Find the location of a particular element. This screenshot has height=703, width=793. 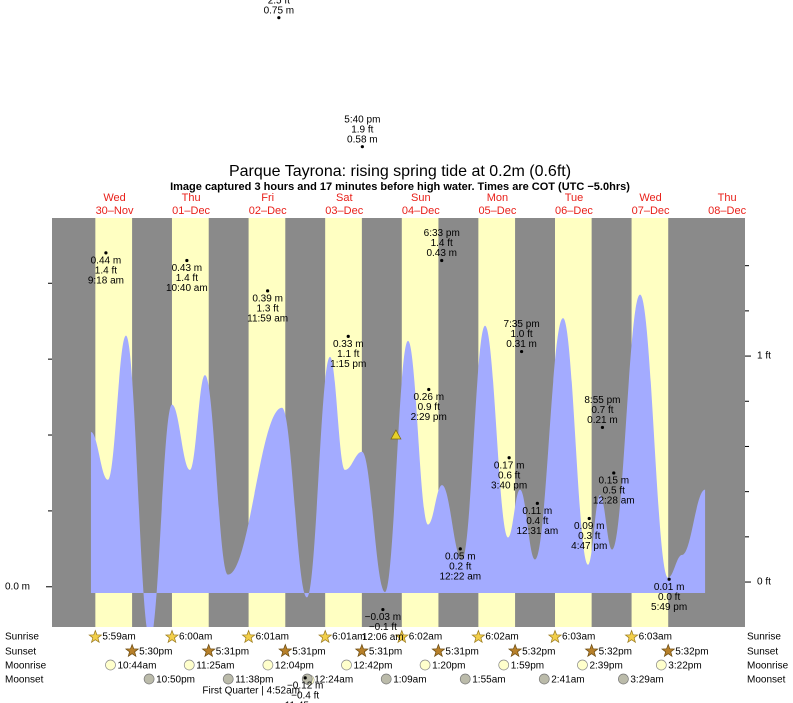

extreme-label: 7:35 pm is located at coordinates (522, 324).